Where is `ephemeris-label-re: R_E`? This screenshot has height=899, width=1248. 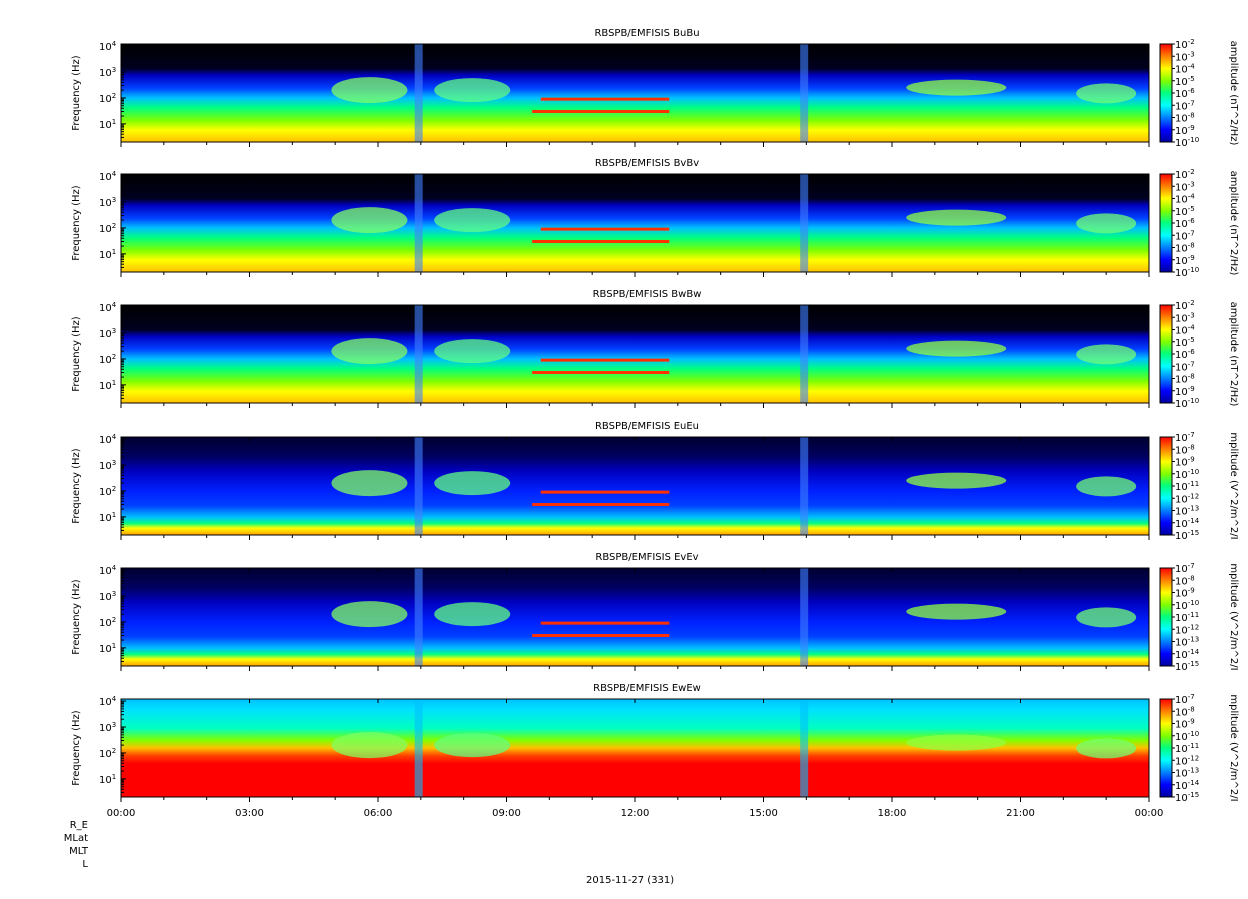
ephemeris-label-re: R_E is located at coordinates (78, 825).